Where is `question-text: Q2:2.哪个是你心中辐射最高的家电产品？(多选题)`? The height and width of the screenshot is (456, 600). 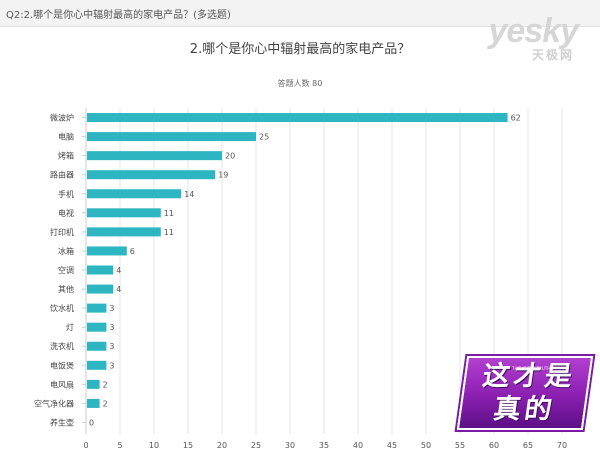
question-text: Q2:2.哪个是你心中辐射最高的家电产品？(多选题) is located at coordinates (118, 15).